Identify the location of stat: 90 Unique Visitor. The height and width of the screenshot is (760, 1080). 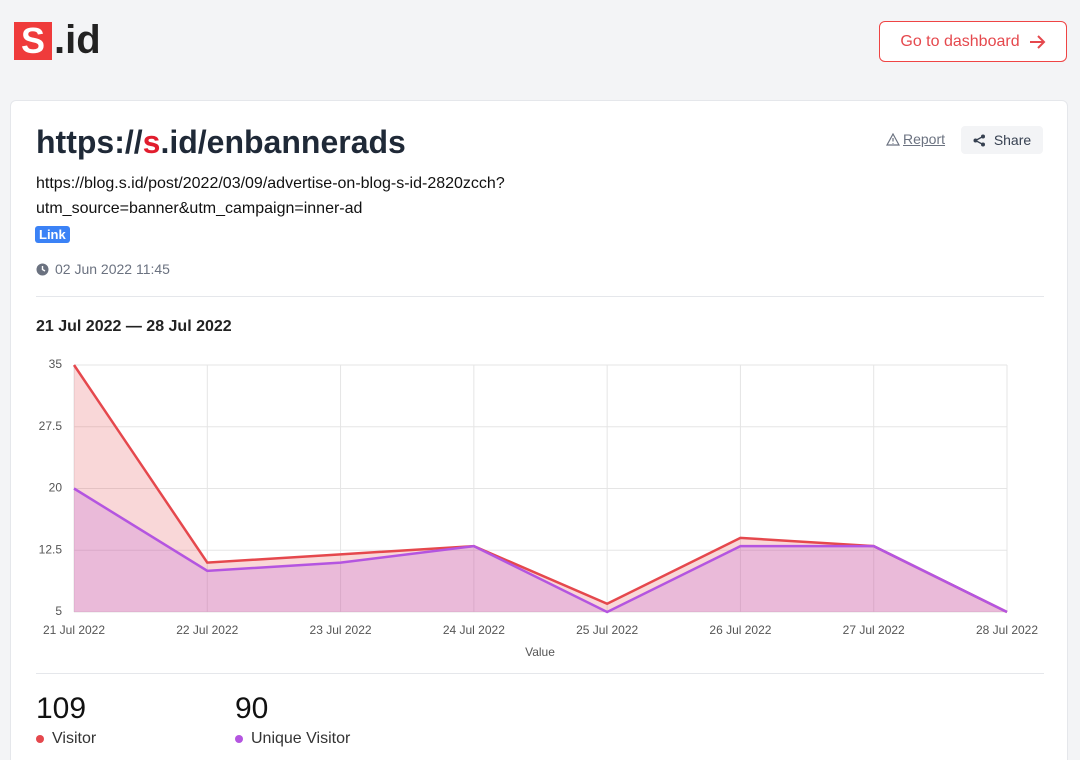
(292, 720).